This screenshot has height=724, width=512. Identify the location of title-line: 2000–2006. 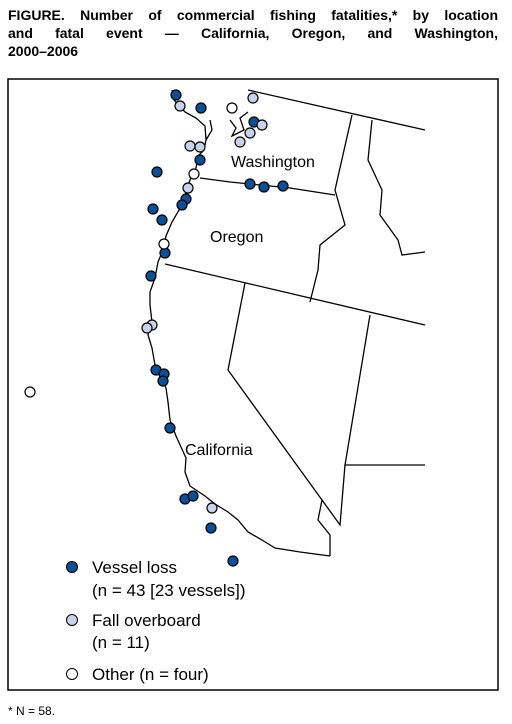
(43, 51).